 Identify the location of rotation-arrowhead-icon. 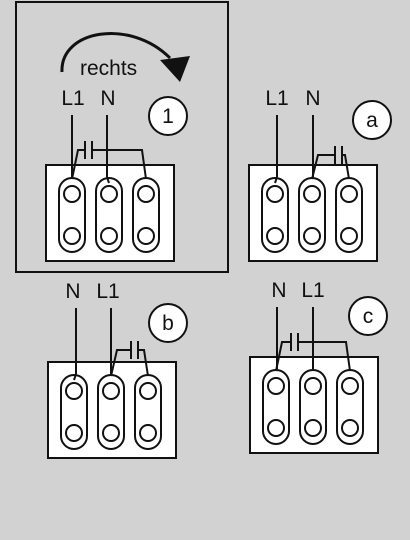
(175, 69).